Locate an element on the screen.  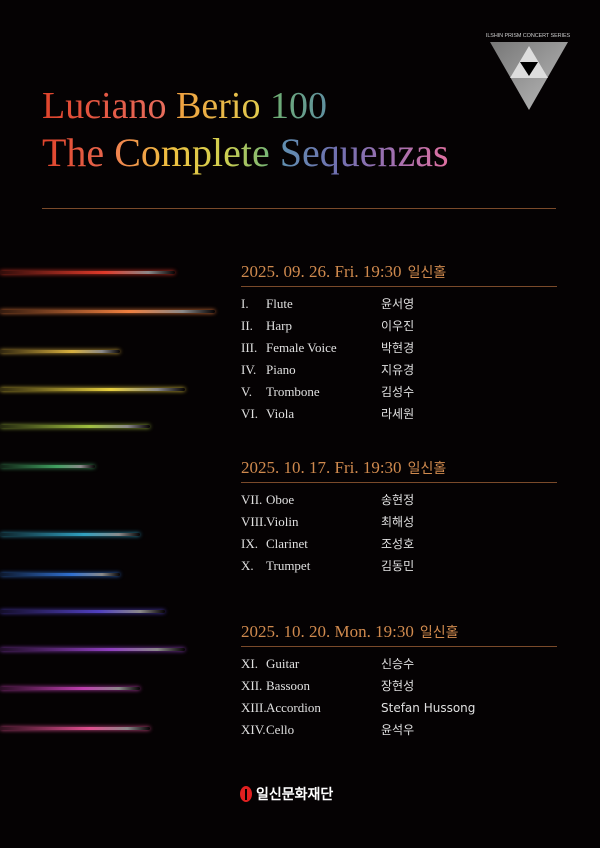
title-line-1: Luciano Berio 100 is located at coordinates (184, 106).